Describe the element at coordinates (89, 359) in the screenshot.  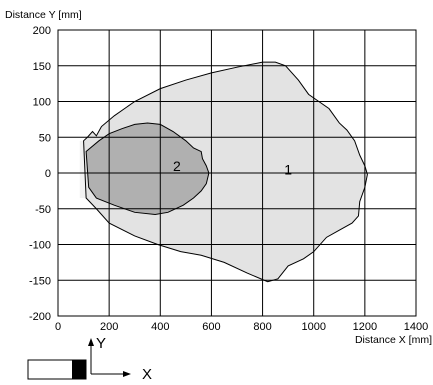
I see `sensor-orientation-diagram: Y X` at that location.